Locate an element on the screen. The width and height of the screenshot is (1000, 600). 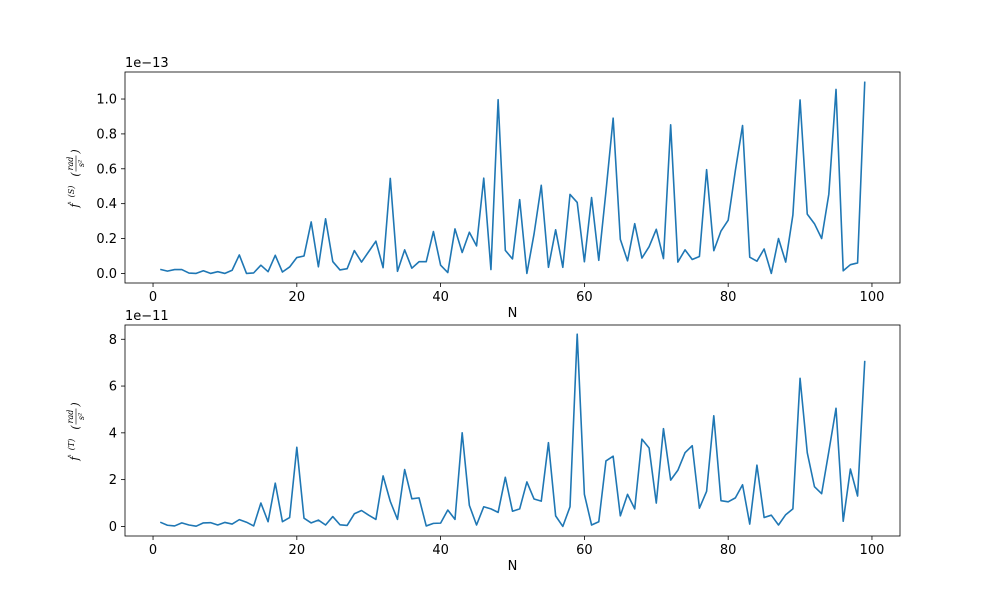
x-tick-label: 0 is located at coordinates (153, 297).